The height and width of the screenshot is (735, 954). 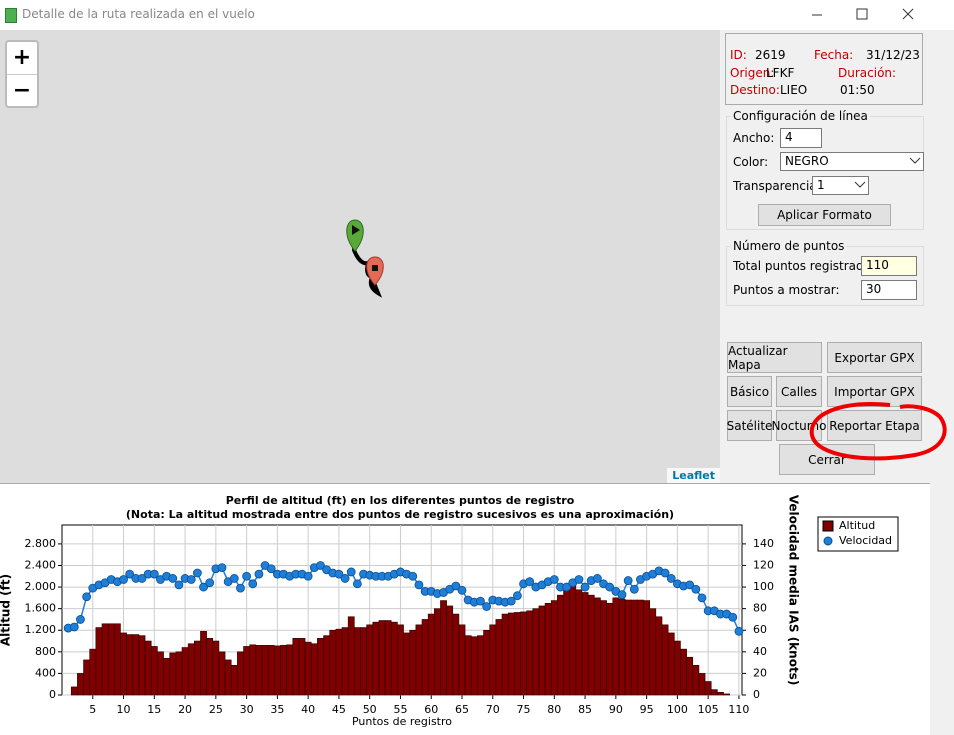 I want to click on y-tick-label: 1.200, so click(x=41, y=629).